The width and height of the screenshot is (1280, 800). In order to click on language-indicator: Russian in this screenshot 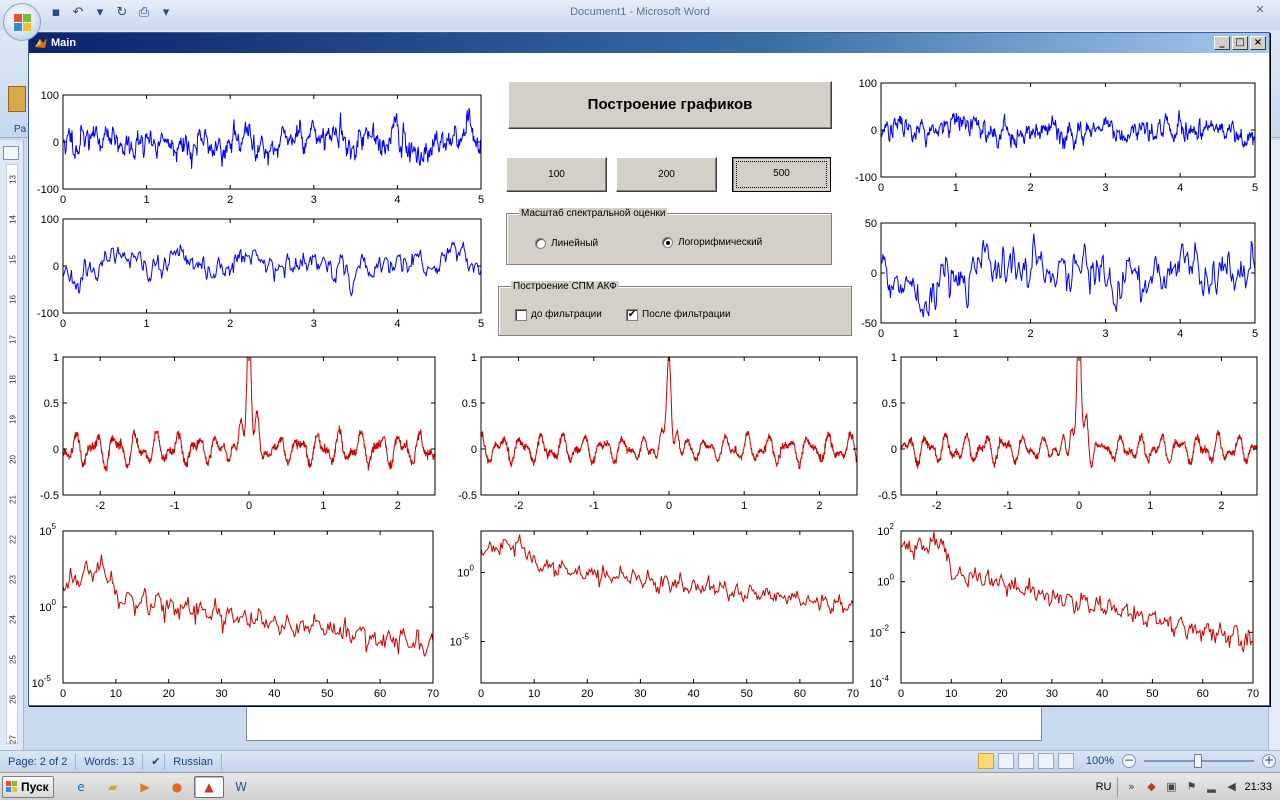, I will do `click(194, 761)`.